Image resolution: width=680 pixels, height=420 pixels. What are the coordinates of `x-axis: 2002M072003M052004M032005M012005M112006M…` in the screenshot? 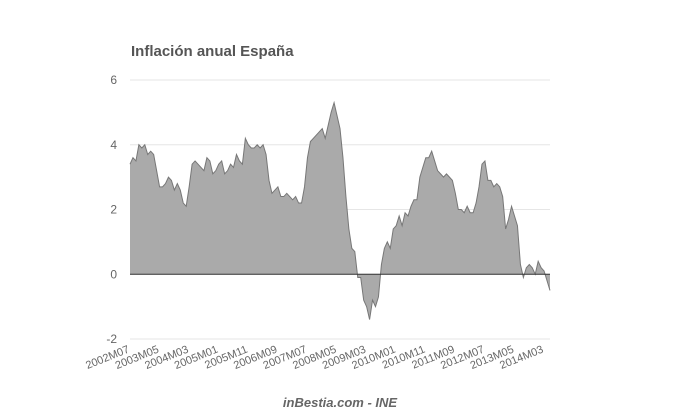 It's located at (314, 358).